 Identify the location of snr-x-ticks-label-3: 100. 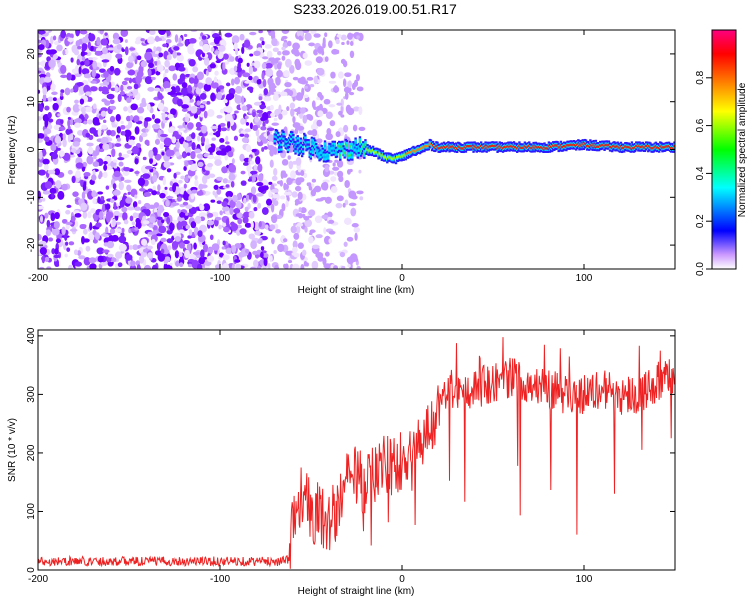
(584, 579).